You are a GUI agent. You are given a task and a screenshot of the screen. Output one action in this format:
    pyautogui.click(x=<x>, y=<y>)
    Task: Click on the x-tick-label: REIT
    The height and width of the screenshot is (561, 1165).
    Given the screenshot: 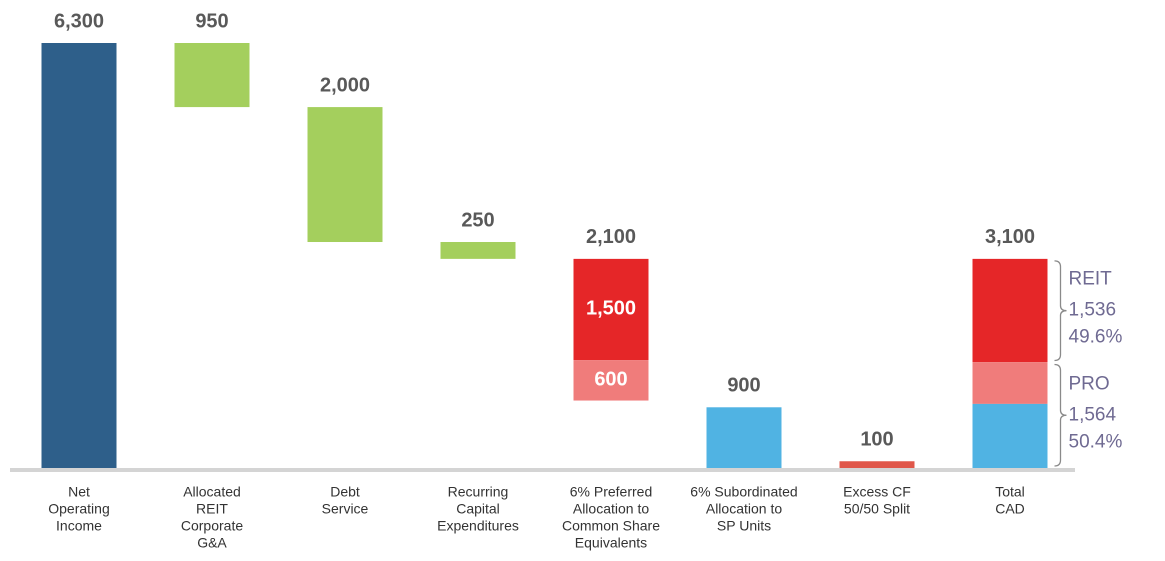 What is the action you would take?
    pyautogui.click(x=212, y=509)
    